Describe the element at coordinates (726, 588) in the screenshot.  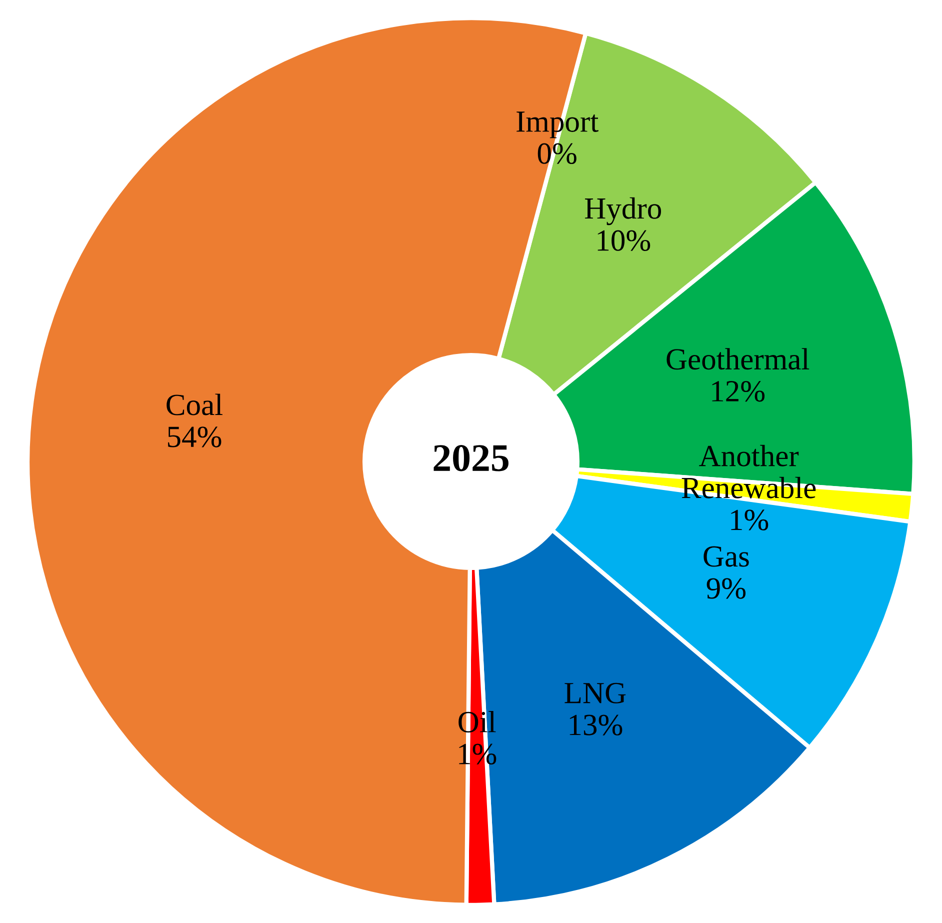
I see `data-label: 9%` at that location.